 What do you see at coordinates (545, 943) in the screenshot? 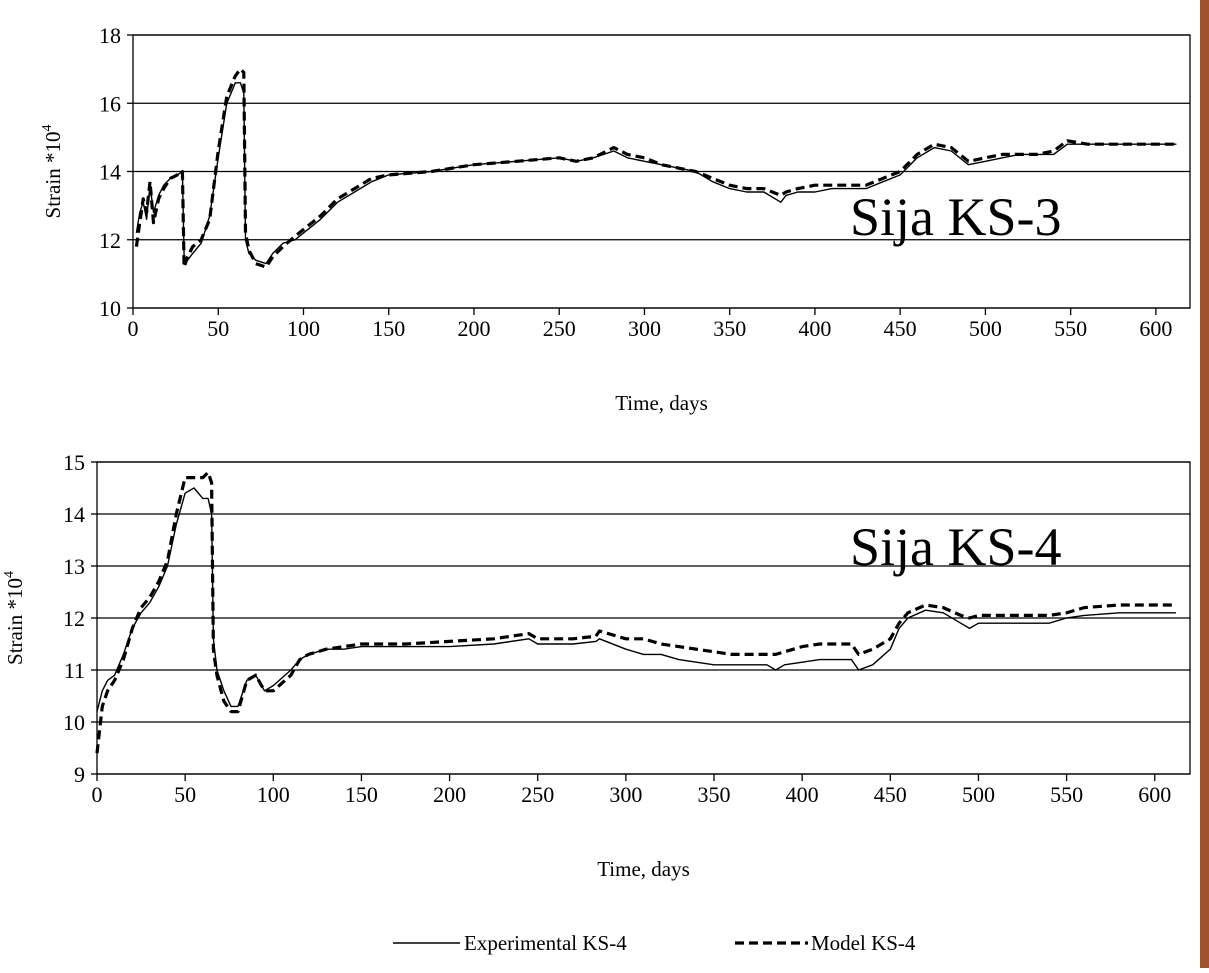
I see `legend-label: Experimental KS-4` at bounding box center [545, 943].